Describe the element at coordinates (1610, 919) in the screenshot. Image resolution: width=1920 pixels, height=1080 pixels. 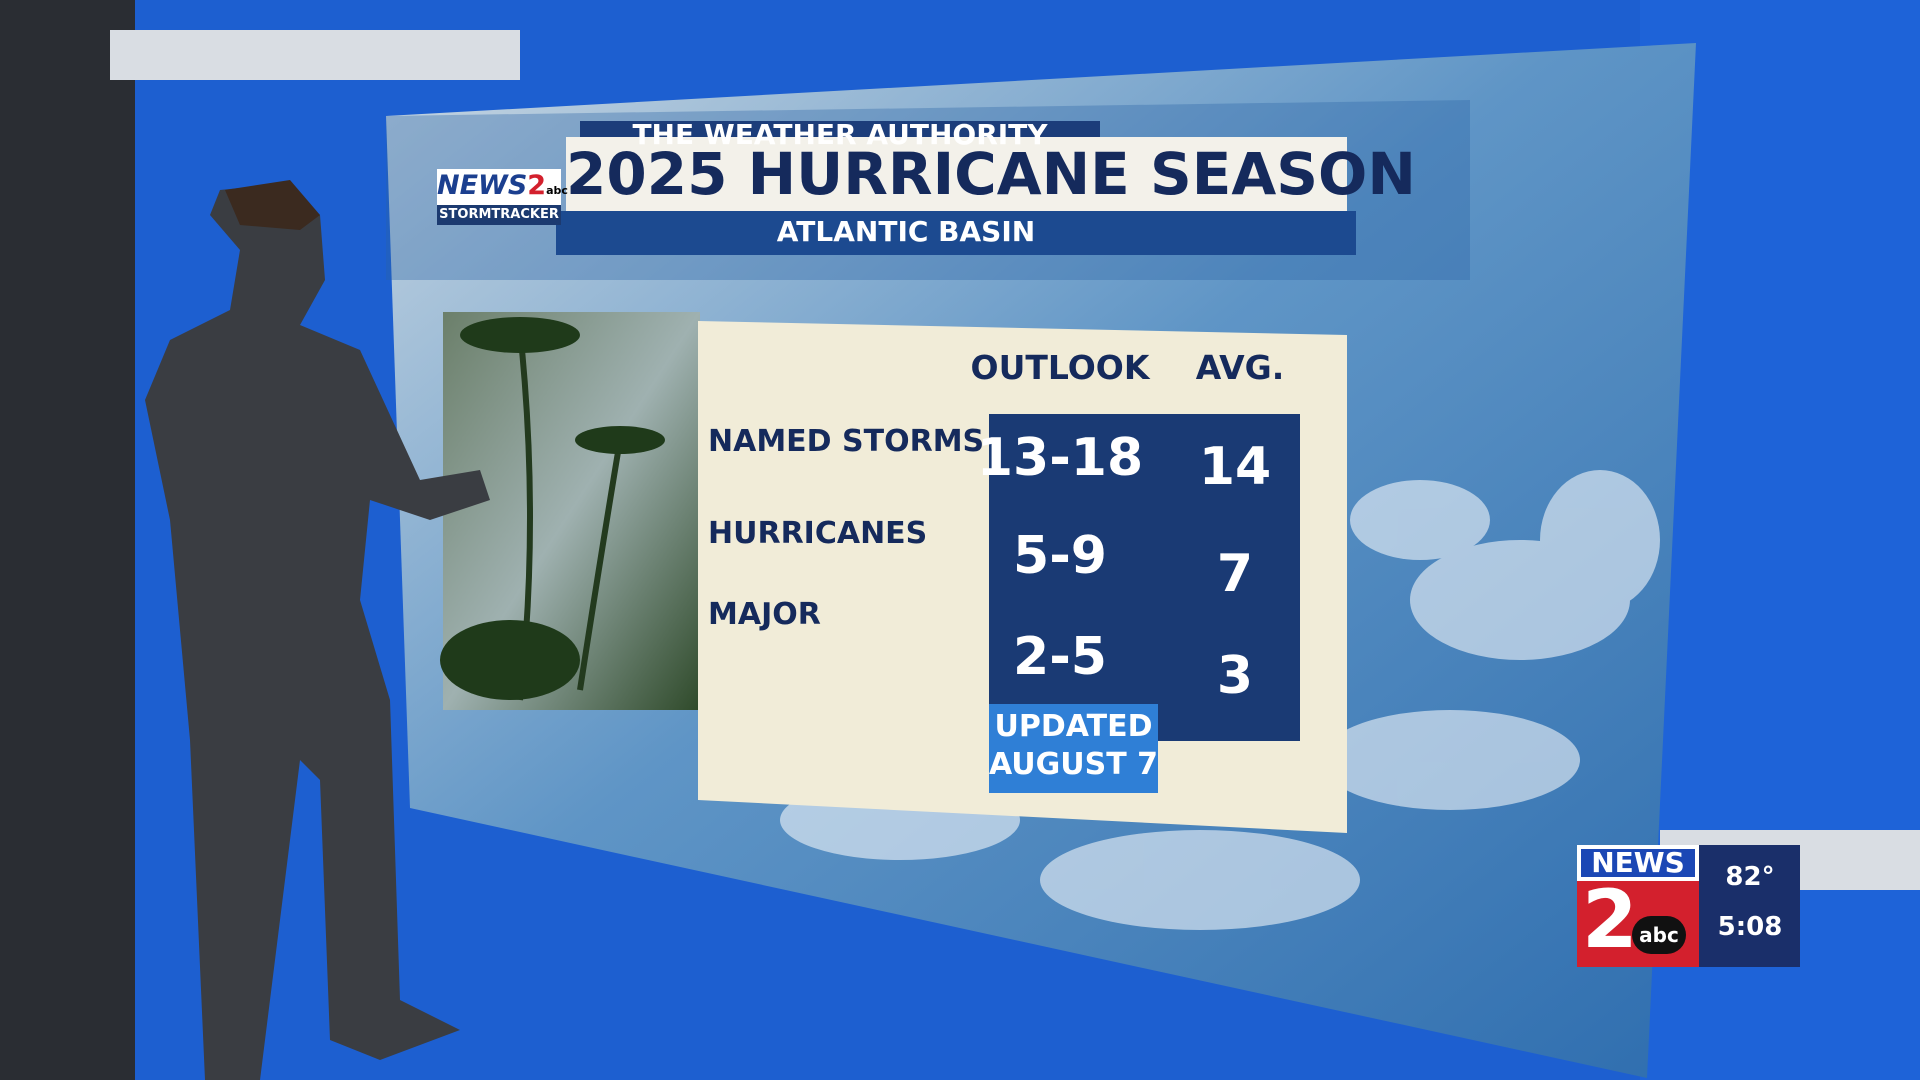
I see `bug-channel: 2` at that location.